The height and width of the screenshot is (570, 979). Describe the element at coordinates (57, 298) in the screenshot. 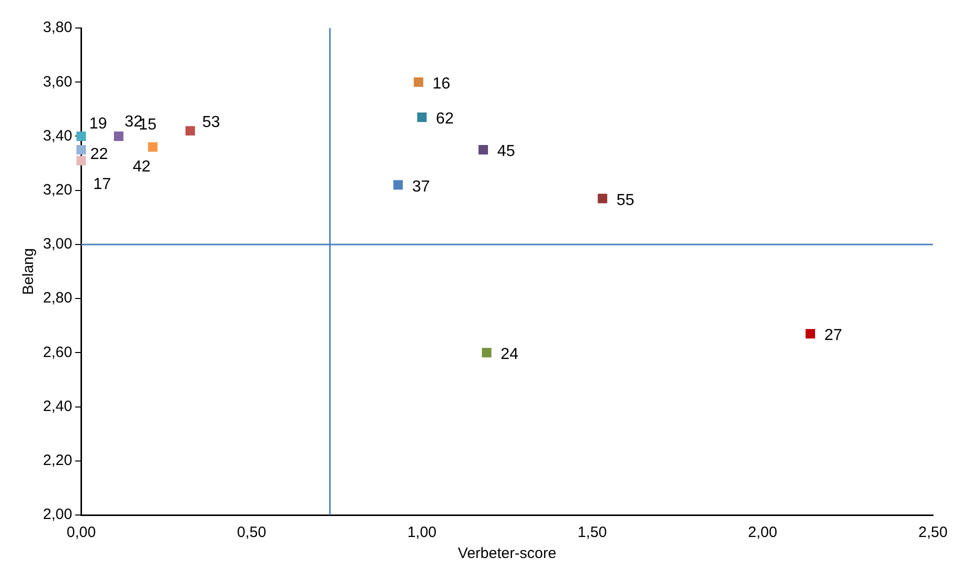

I see `y-tick-label: 2,80` at that location.